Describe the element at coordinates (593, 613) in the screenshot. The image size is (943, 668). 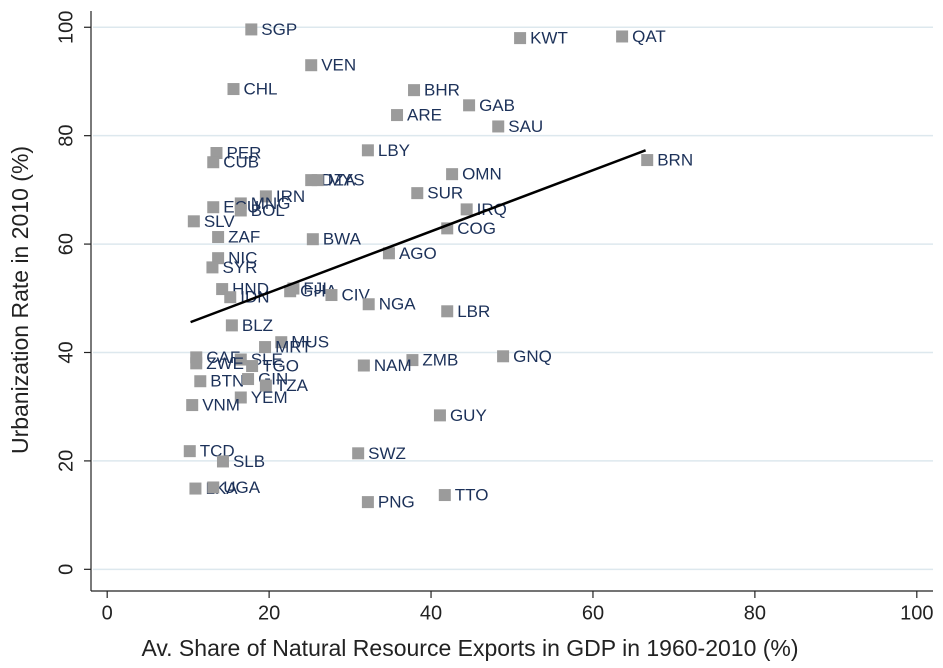
I see `x-tick-label: 60` at that location.